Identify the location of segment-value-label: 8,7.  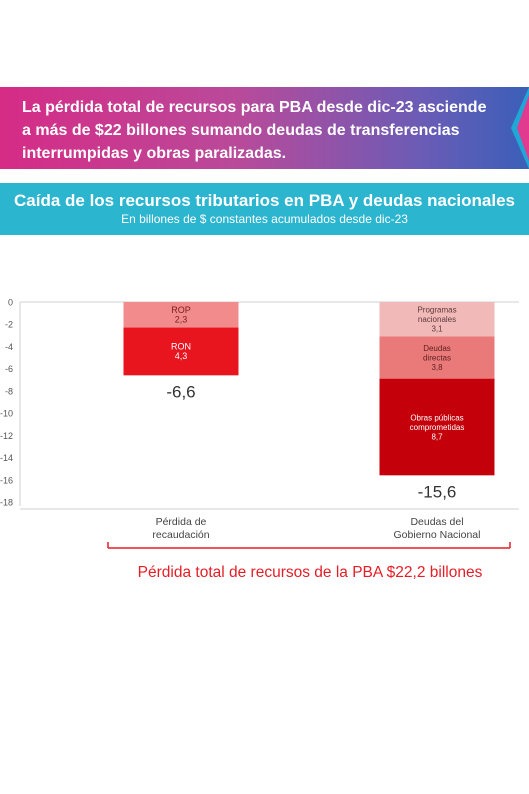
(437, 437).